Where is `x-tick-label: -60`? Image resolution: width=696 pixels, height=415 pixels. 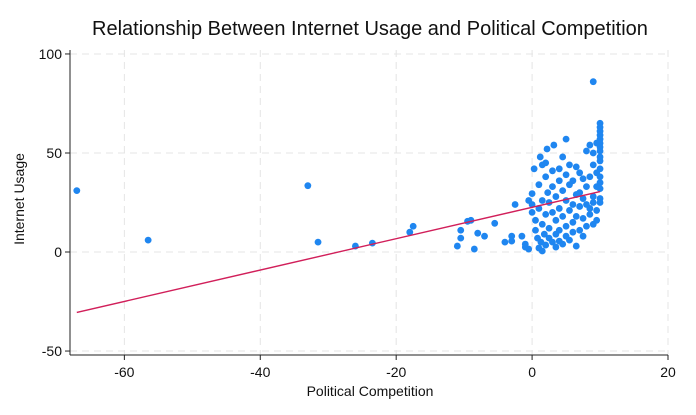 x-tick-label: -60 is located at coordinates (124, 372).